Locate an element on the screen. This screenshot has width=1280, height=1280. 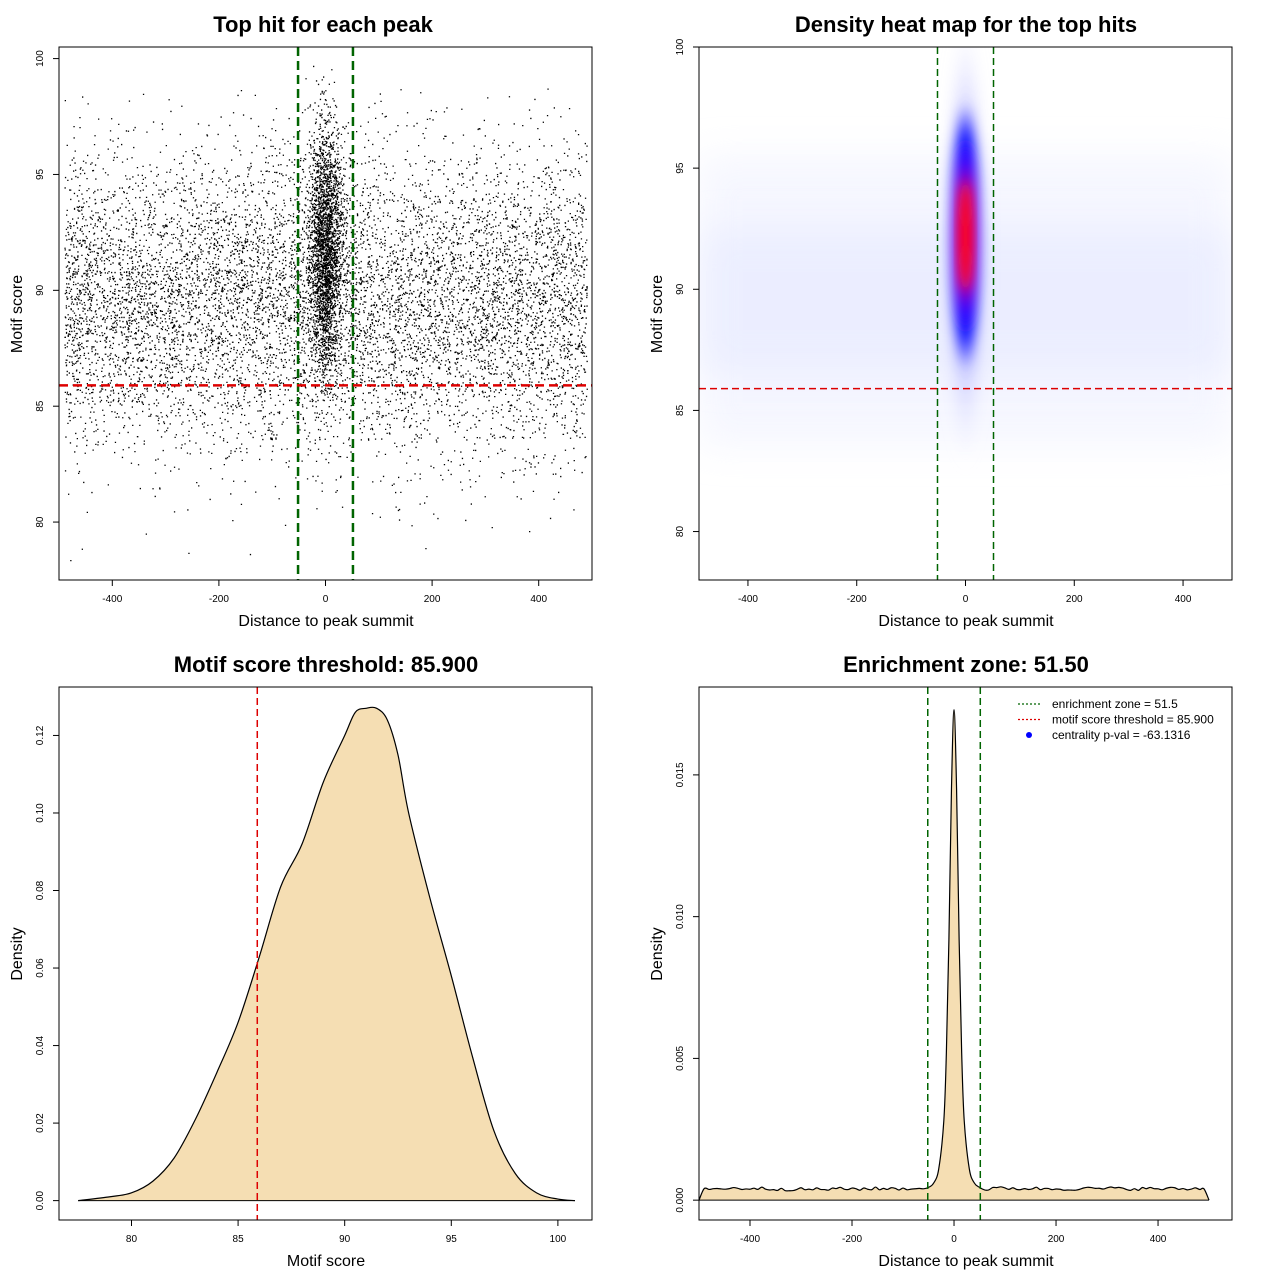
chart-title: Enrichment zone: 51.50 is located at coordinates (966, 664).